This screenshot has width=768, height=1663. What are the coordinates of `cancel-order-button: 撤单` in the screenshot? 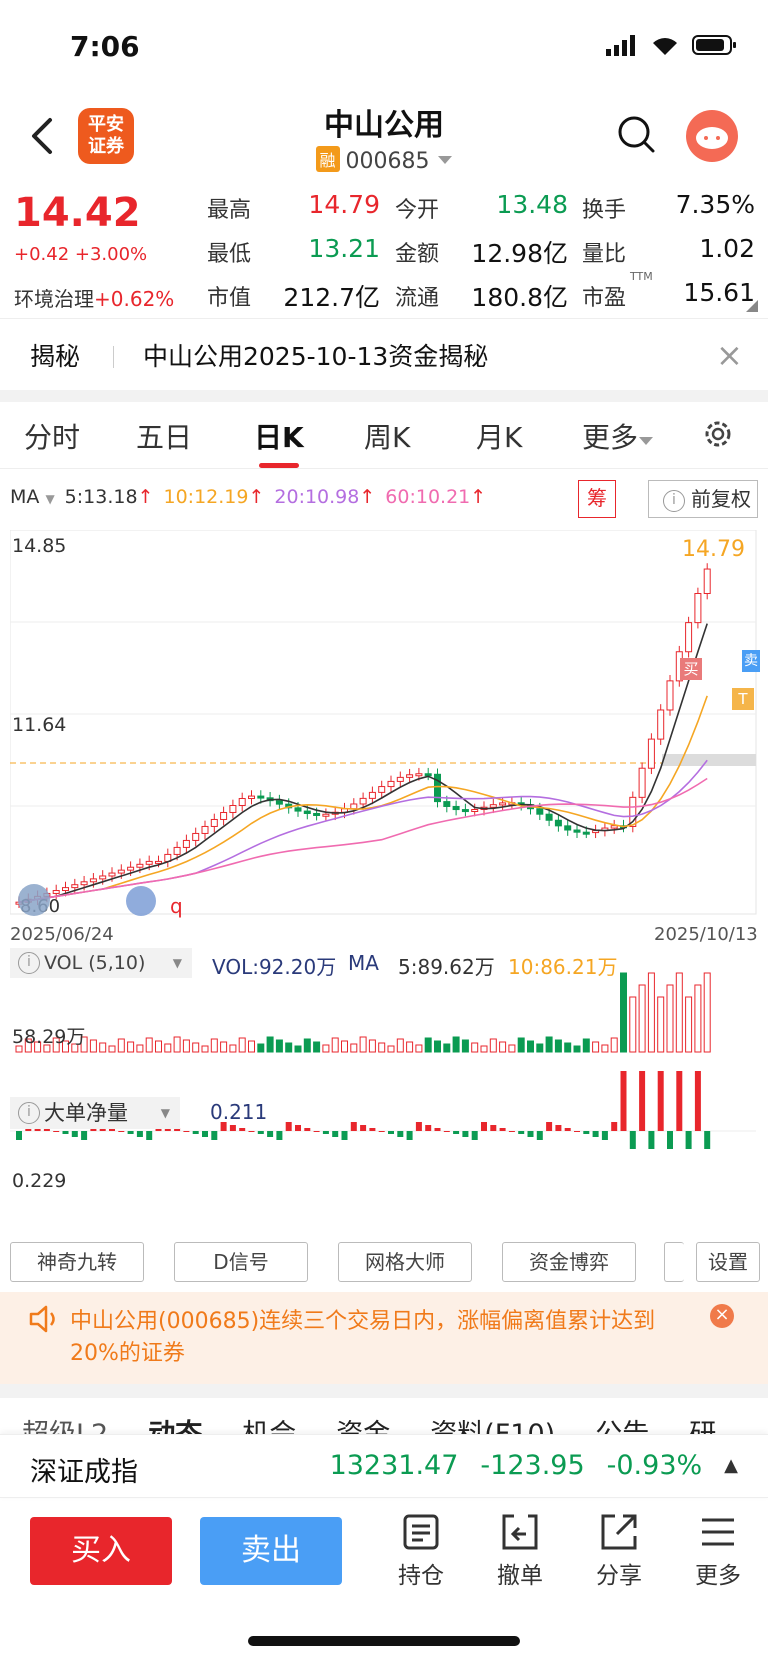 It's located at (520, 1551).